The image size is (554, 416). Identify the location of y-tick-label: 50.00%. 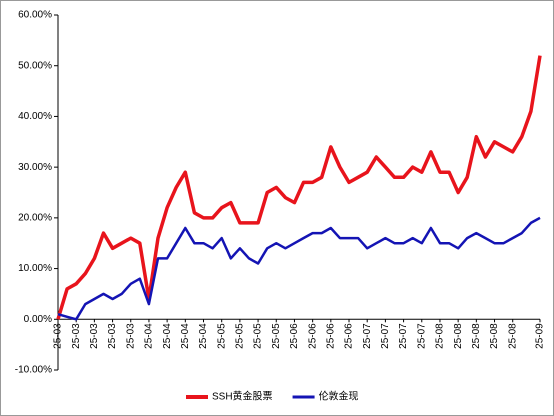
(35, 65).